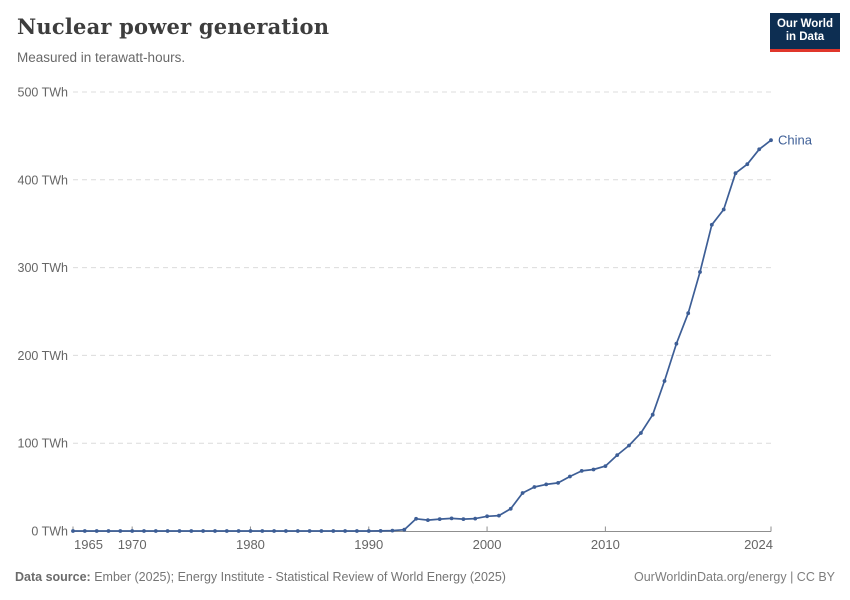  Describe the element at coordinates (734, 577) in the screenshot. I see `license-note: OurWorldinData.org/energy | CC BY` at that location.